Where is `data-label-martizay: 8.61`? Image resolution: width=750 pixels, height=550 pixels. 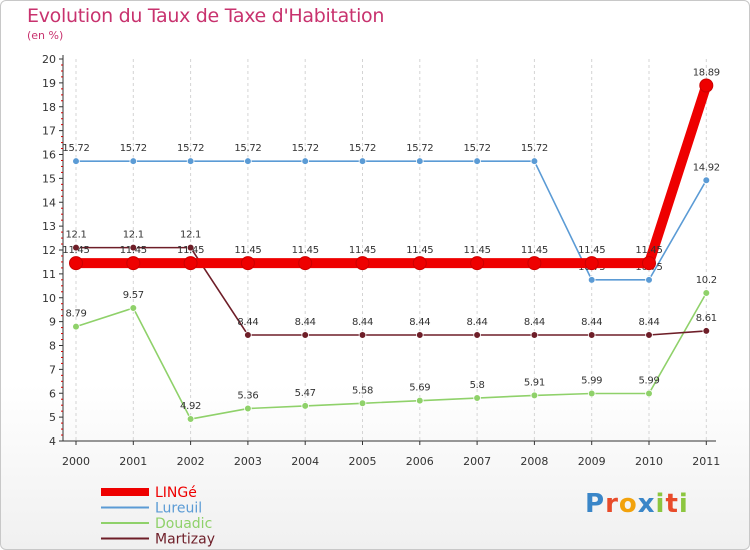 data-label-martizay: 8.61 is located at coordinates (706, 318).